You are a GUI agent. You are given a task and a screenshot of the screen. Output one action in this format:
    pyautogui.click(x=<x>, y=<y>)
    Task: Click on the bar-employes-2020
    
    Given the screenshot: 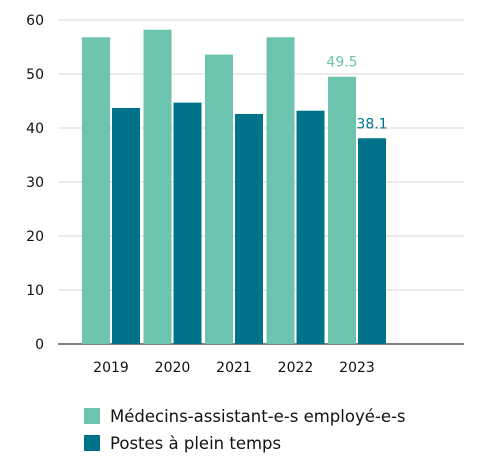 What is the action you would take?
    pyautogui.click(x=157, y=186)
    